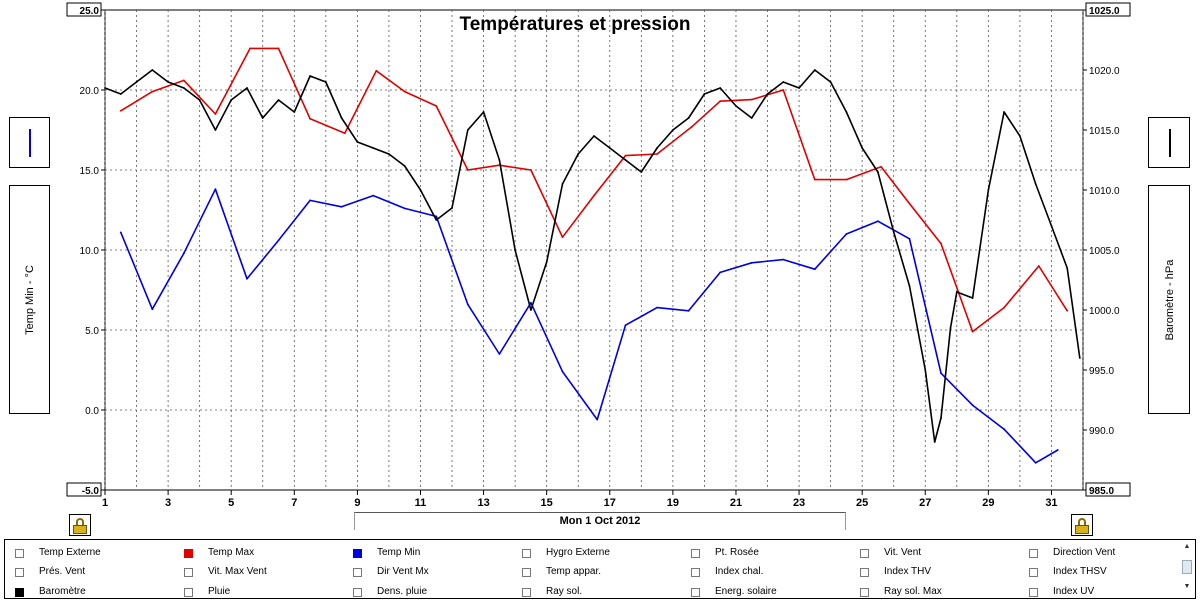 This screenshot has height=600, width=1200. What do you see at coordinates (219, 554) in the screenshot?
I see `legend-item: Temp Max` at bounding box center [219, 554].